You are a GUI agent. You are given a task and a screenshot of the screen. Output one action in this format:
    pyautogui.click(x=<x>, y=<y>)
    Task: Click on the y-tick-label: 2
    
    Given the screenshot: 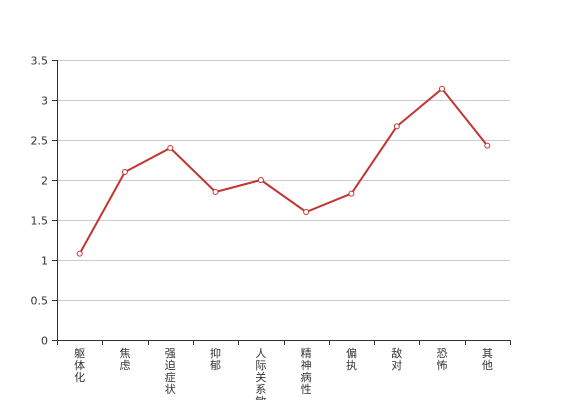 What is the action you would take?
    pyautogui.click(x=44, y=181)
    